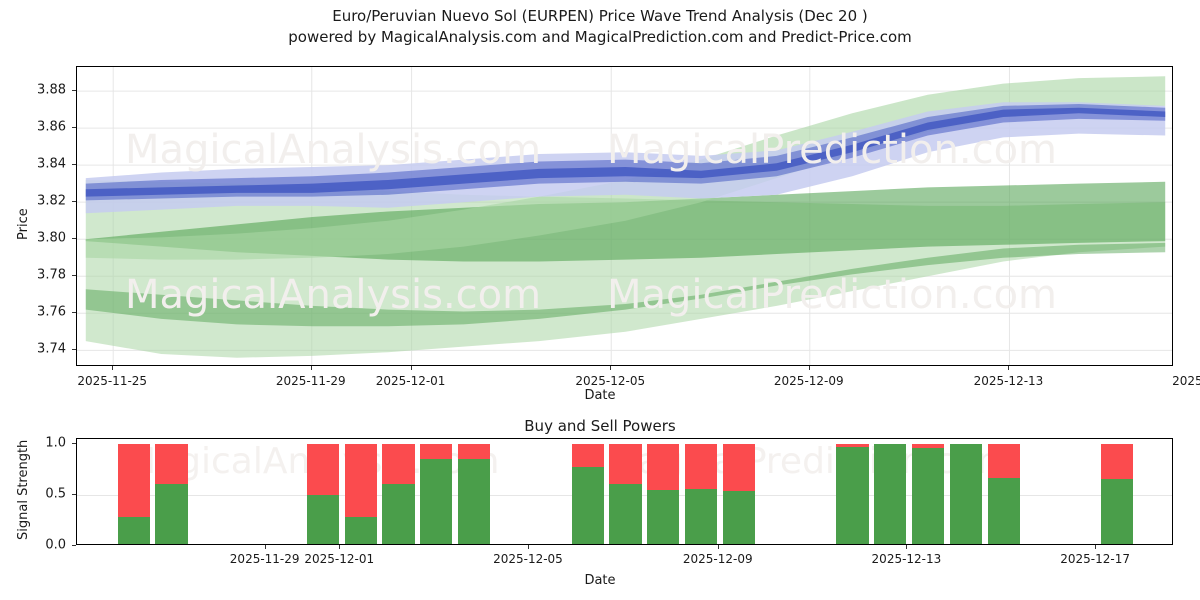 Image resolution: width=1200 pixels, height=600 pixels. Describe the element at coordinates (51, 349) in the screenshot. I see `price-y-tick: 3.74` at that location.